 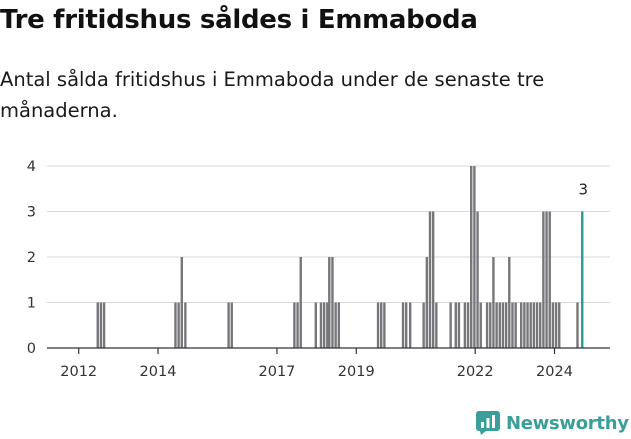 What do you see at coordinates (554, 372) in the screenshot?
I see `x-tick-label: 2024` at bounding box center [554, 372].